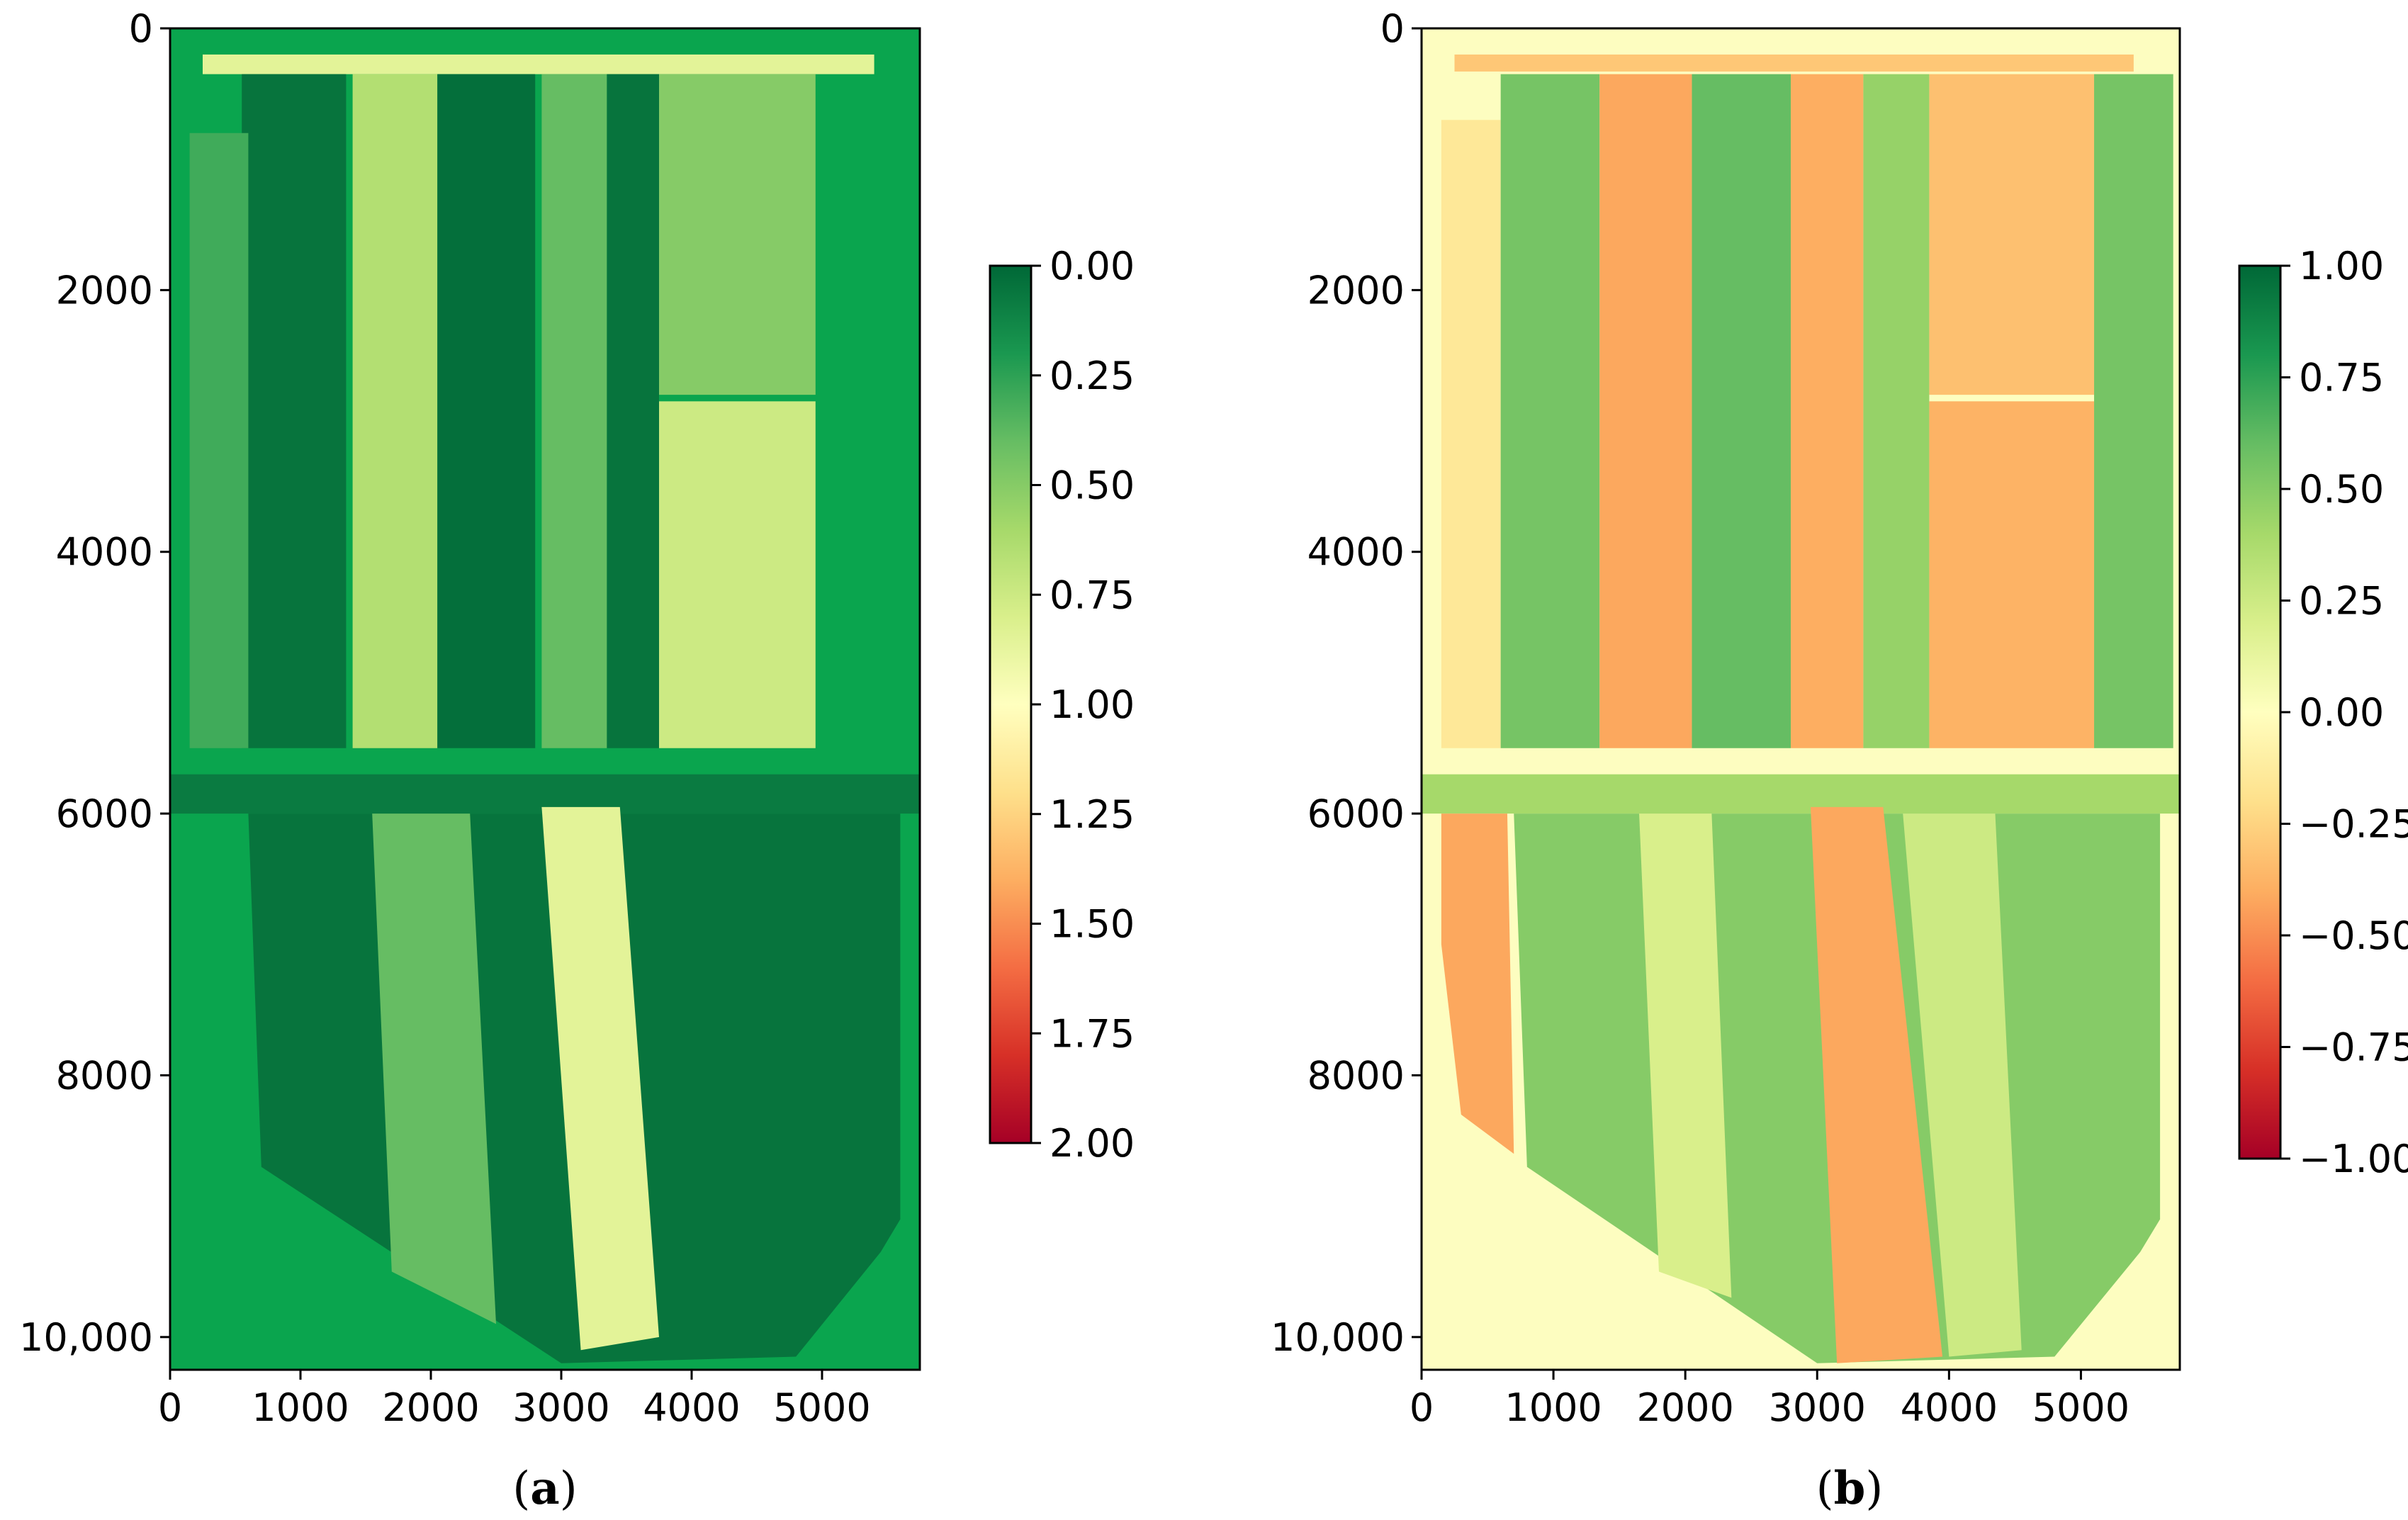 This screenshot has height=1520, width=2408. What do you see at coordinates (600, 1078) in the screenshot?
I see `heatmap-region-lower-stripe-bright` at bounding box center [600, 1078].